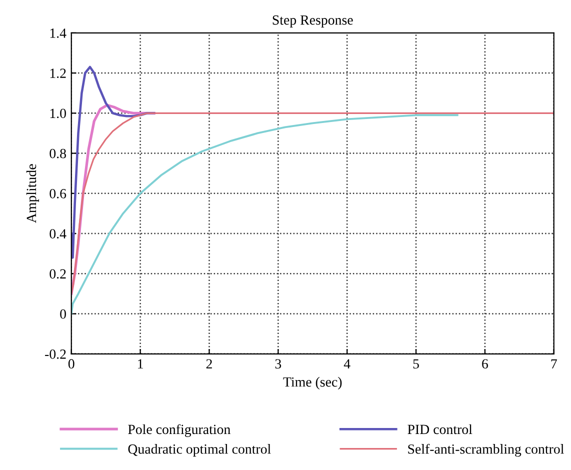  What do you see at coordinates (58, 73) in the screenshot?
I see `y-tick-label: 1.2` at bounding box center [58, 73].